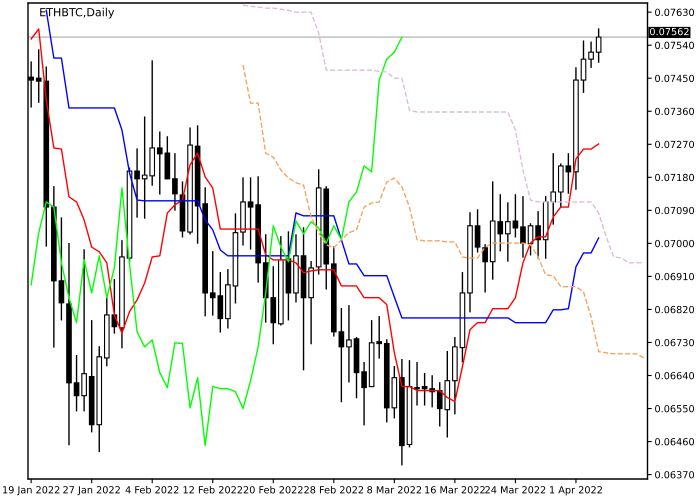 The width and height of the screenshot is (700, 500). Describe the element at coordinates (674, 178) in the screenshot. I see `y-tick-label: 0.07180` at that location.